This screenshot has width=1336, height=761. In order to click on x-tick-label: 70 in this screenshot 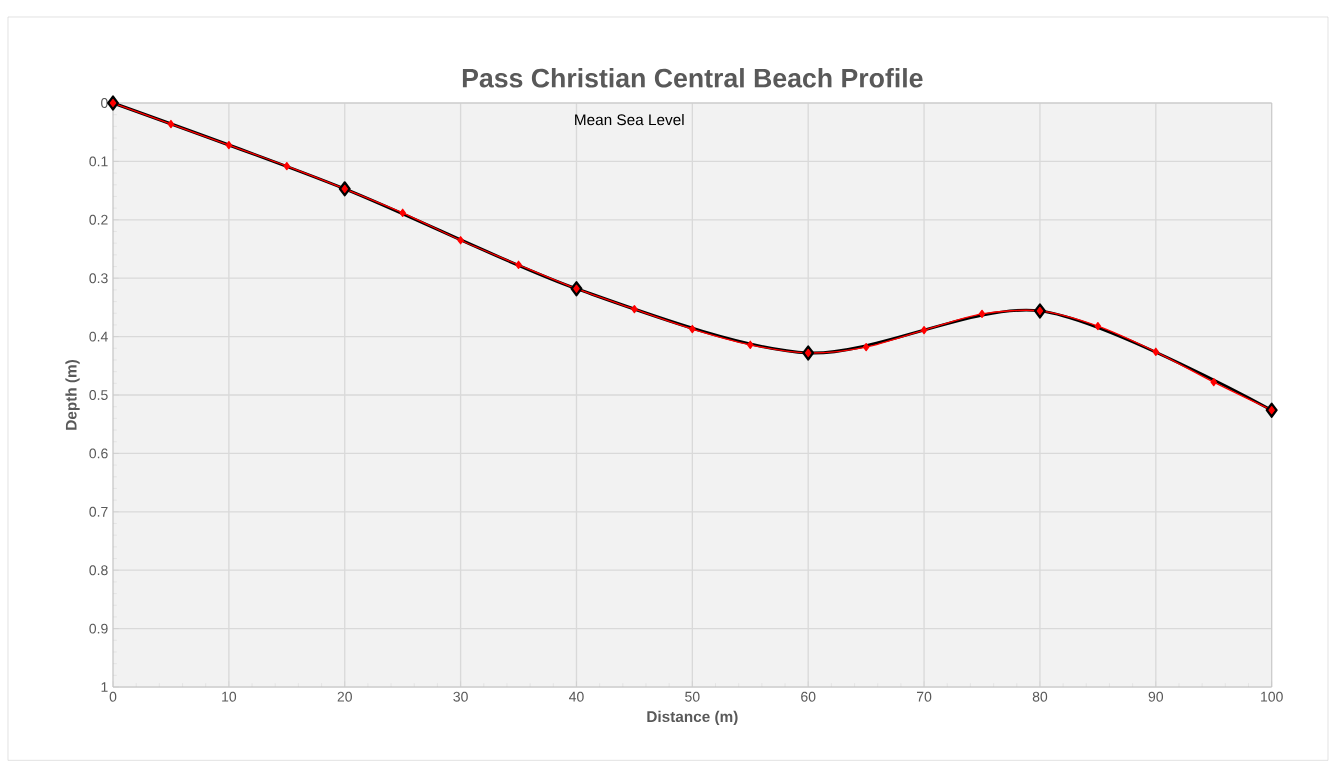, I will do `click(924, 696)`.